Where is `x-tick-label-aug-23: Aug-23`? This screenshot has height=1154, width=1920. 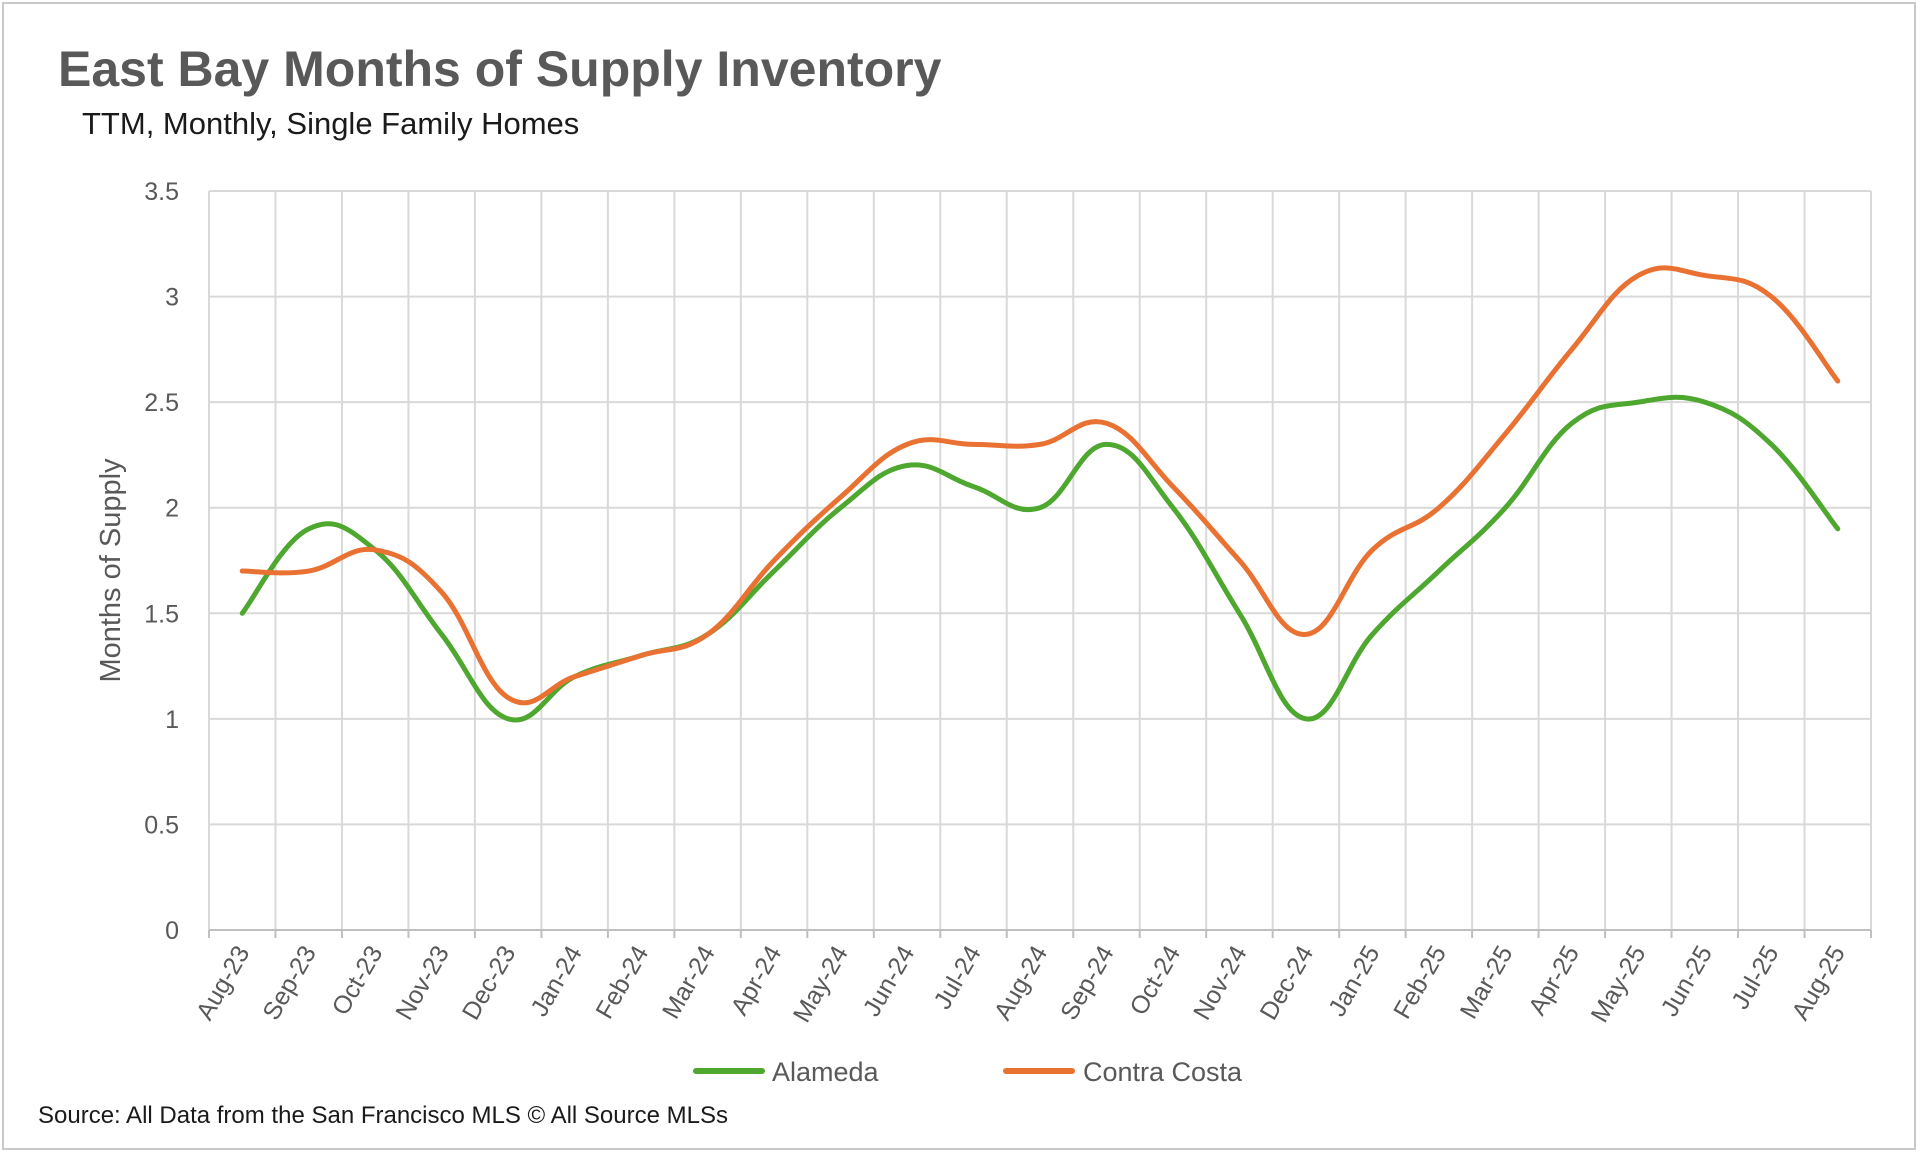 x-tick-label-aug-23: Aug-23 is located at coordinates (223, 983).